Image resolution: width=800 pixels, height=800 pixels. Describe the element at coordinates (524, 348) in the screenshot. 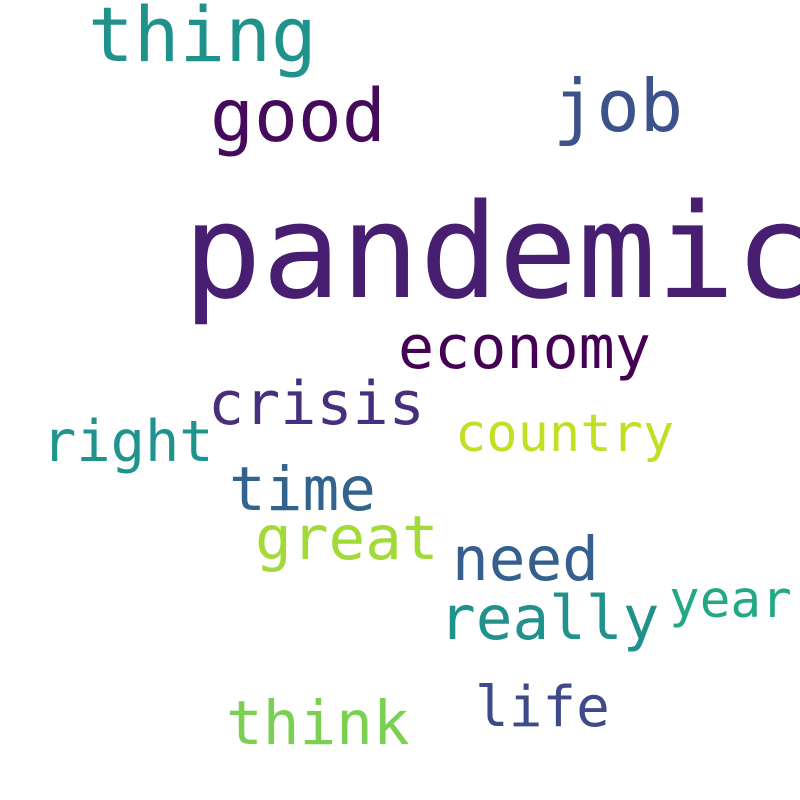

I see `word-economy: economy` at that location.